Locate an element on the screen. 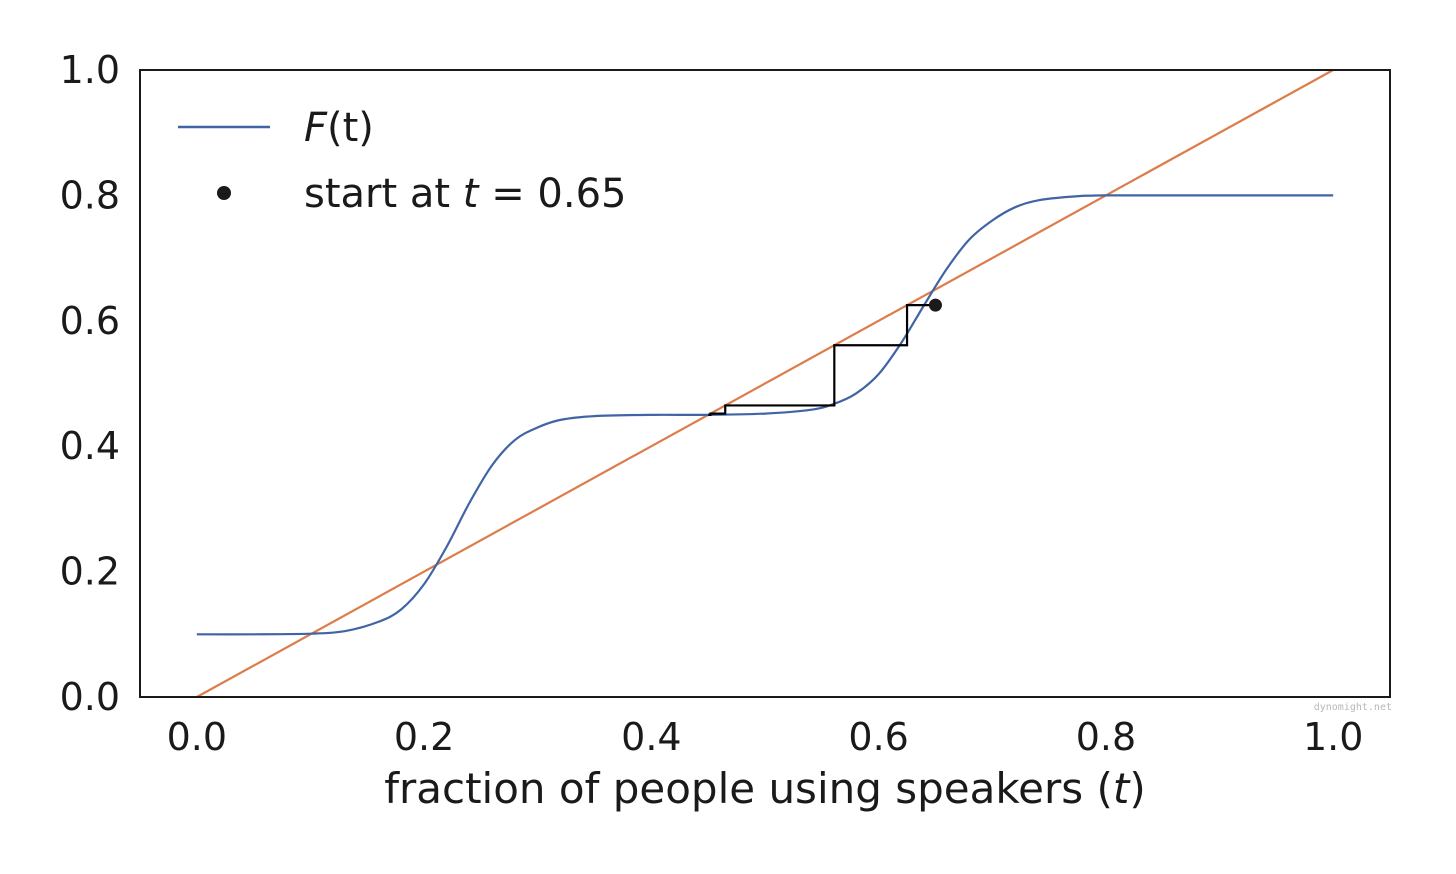 The width and height of the screenshot is (1456, 874). y-tick-label: 0.6 is located at coordinates (90, 321).